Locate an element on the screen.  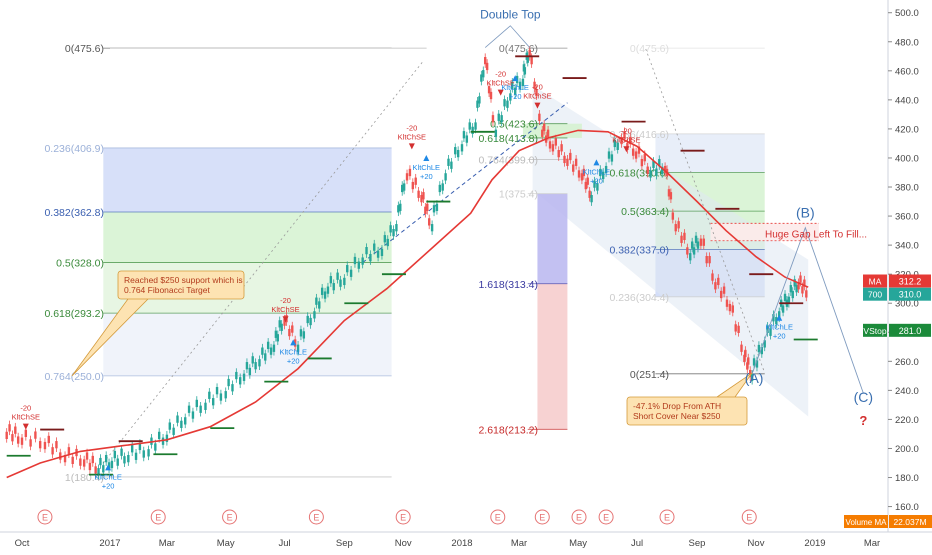
y-tick-label: 460.0 is located at coordinates (907, 71).